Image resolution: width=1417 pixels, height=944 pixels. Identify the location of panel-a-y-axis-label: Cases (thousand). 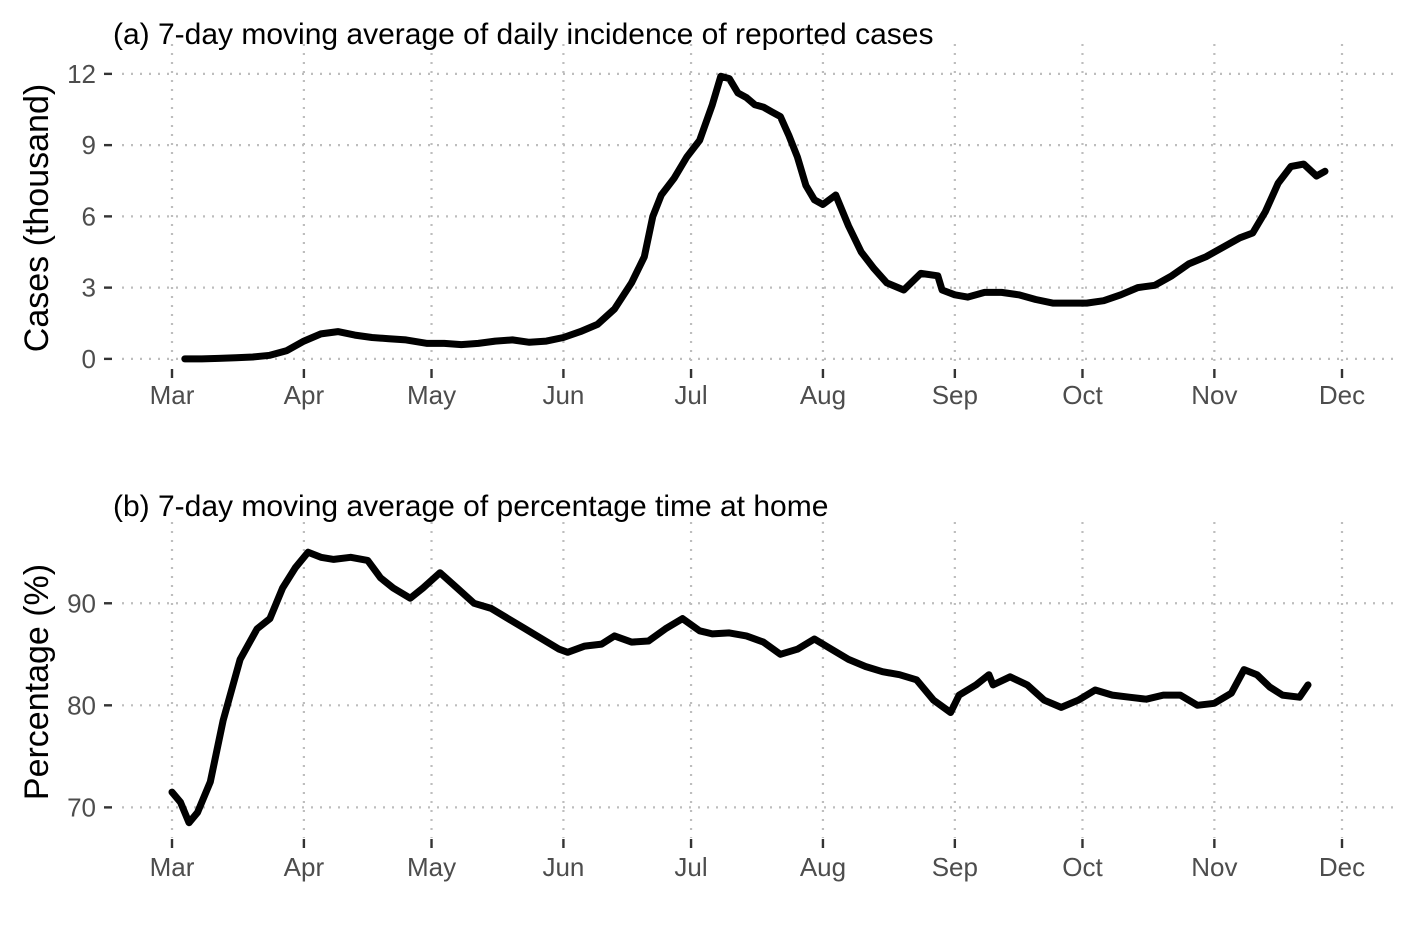
(37, 218).